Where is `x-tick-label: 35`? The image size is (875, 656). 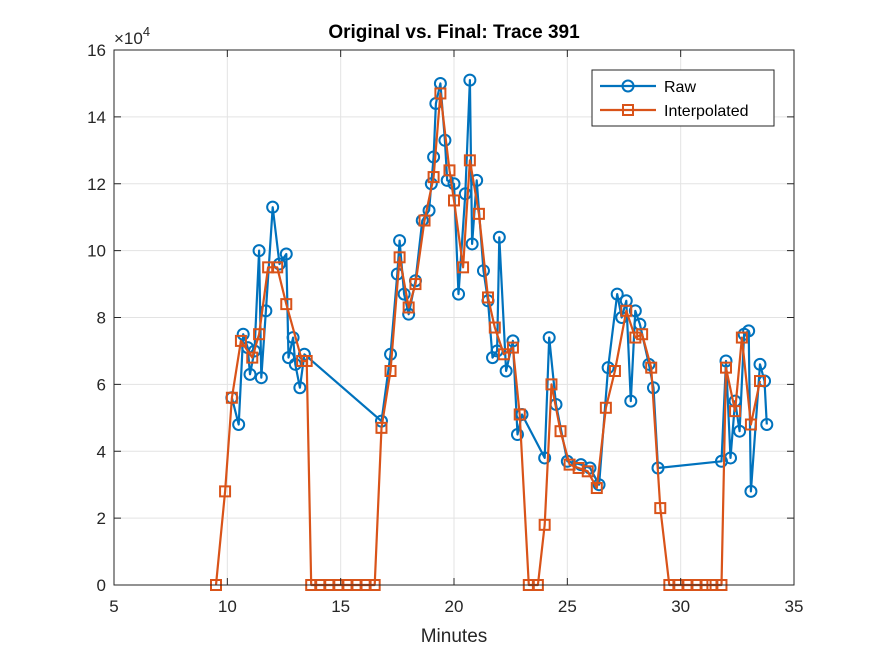 x-tick-label: 35 is located at coordinates (794, 606).